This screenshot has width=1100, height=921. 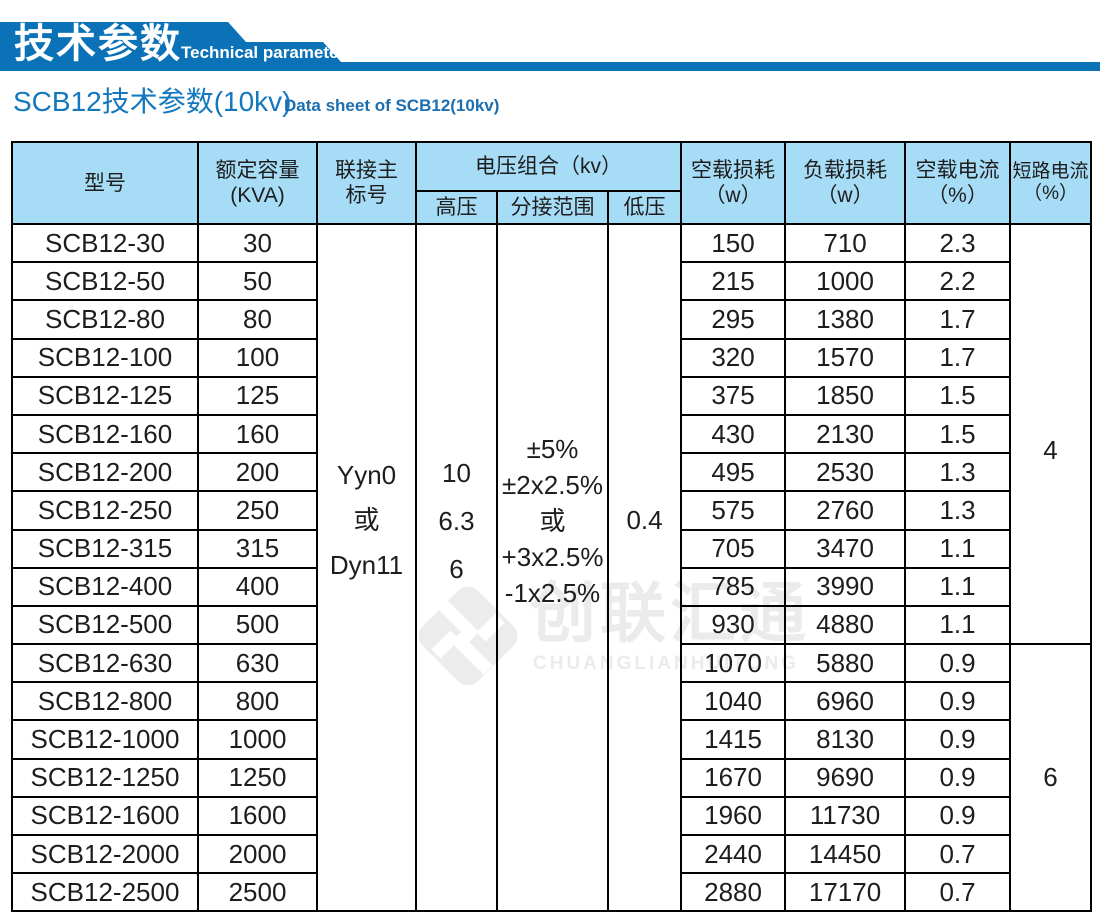 What do you see at coordinates (105, 892) in the screenshot?
I see `model-cell: SCB12-2500` at bounding box center [105, 892].